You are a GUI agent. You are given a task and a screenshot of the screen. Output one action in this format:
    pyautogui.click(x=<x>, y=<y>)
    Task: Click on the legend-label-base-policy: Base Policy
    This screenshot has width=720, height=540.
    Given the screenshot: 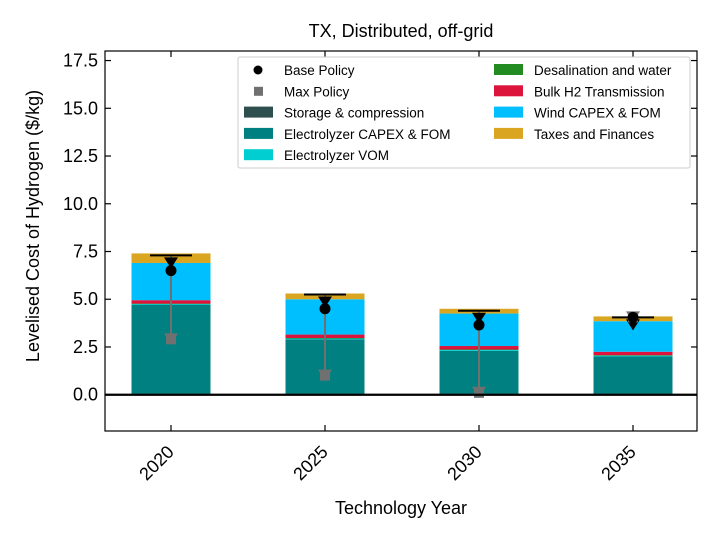 What is the action you would take?
    pyautogui.click(x=319, y=70)
    